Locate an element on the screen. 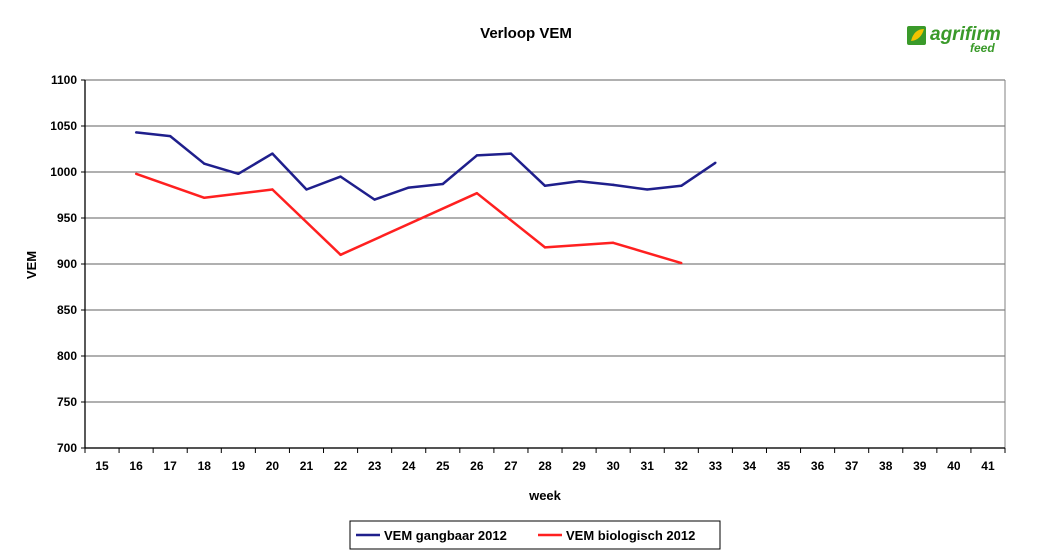 The width and height of the screenshot is (1063, 560). y-tick-label: 900 is located at coordinates (67, 264).